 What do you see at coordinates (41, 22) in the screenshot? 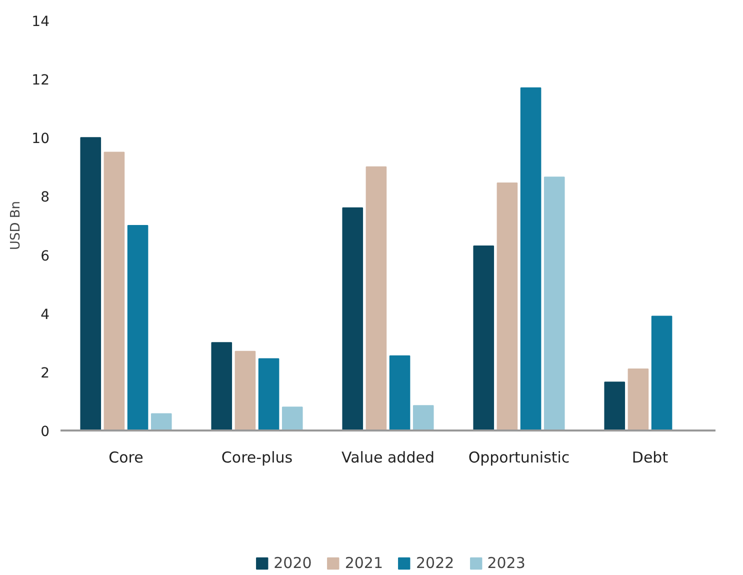
I see `y-tick-label: 14` at bounding box center [41, 22].